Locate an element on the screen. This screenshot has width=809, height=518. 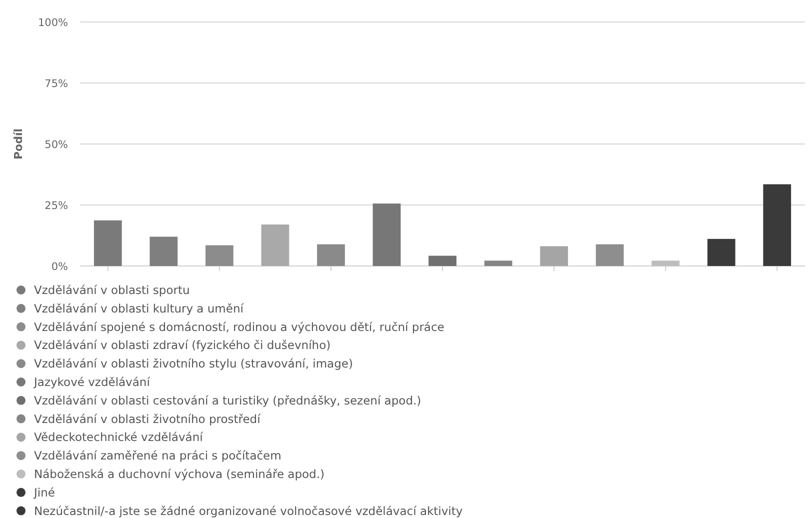
legend-label: Vědeckotechnické vzdělávání is located at coordinates (119, 437).